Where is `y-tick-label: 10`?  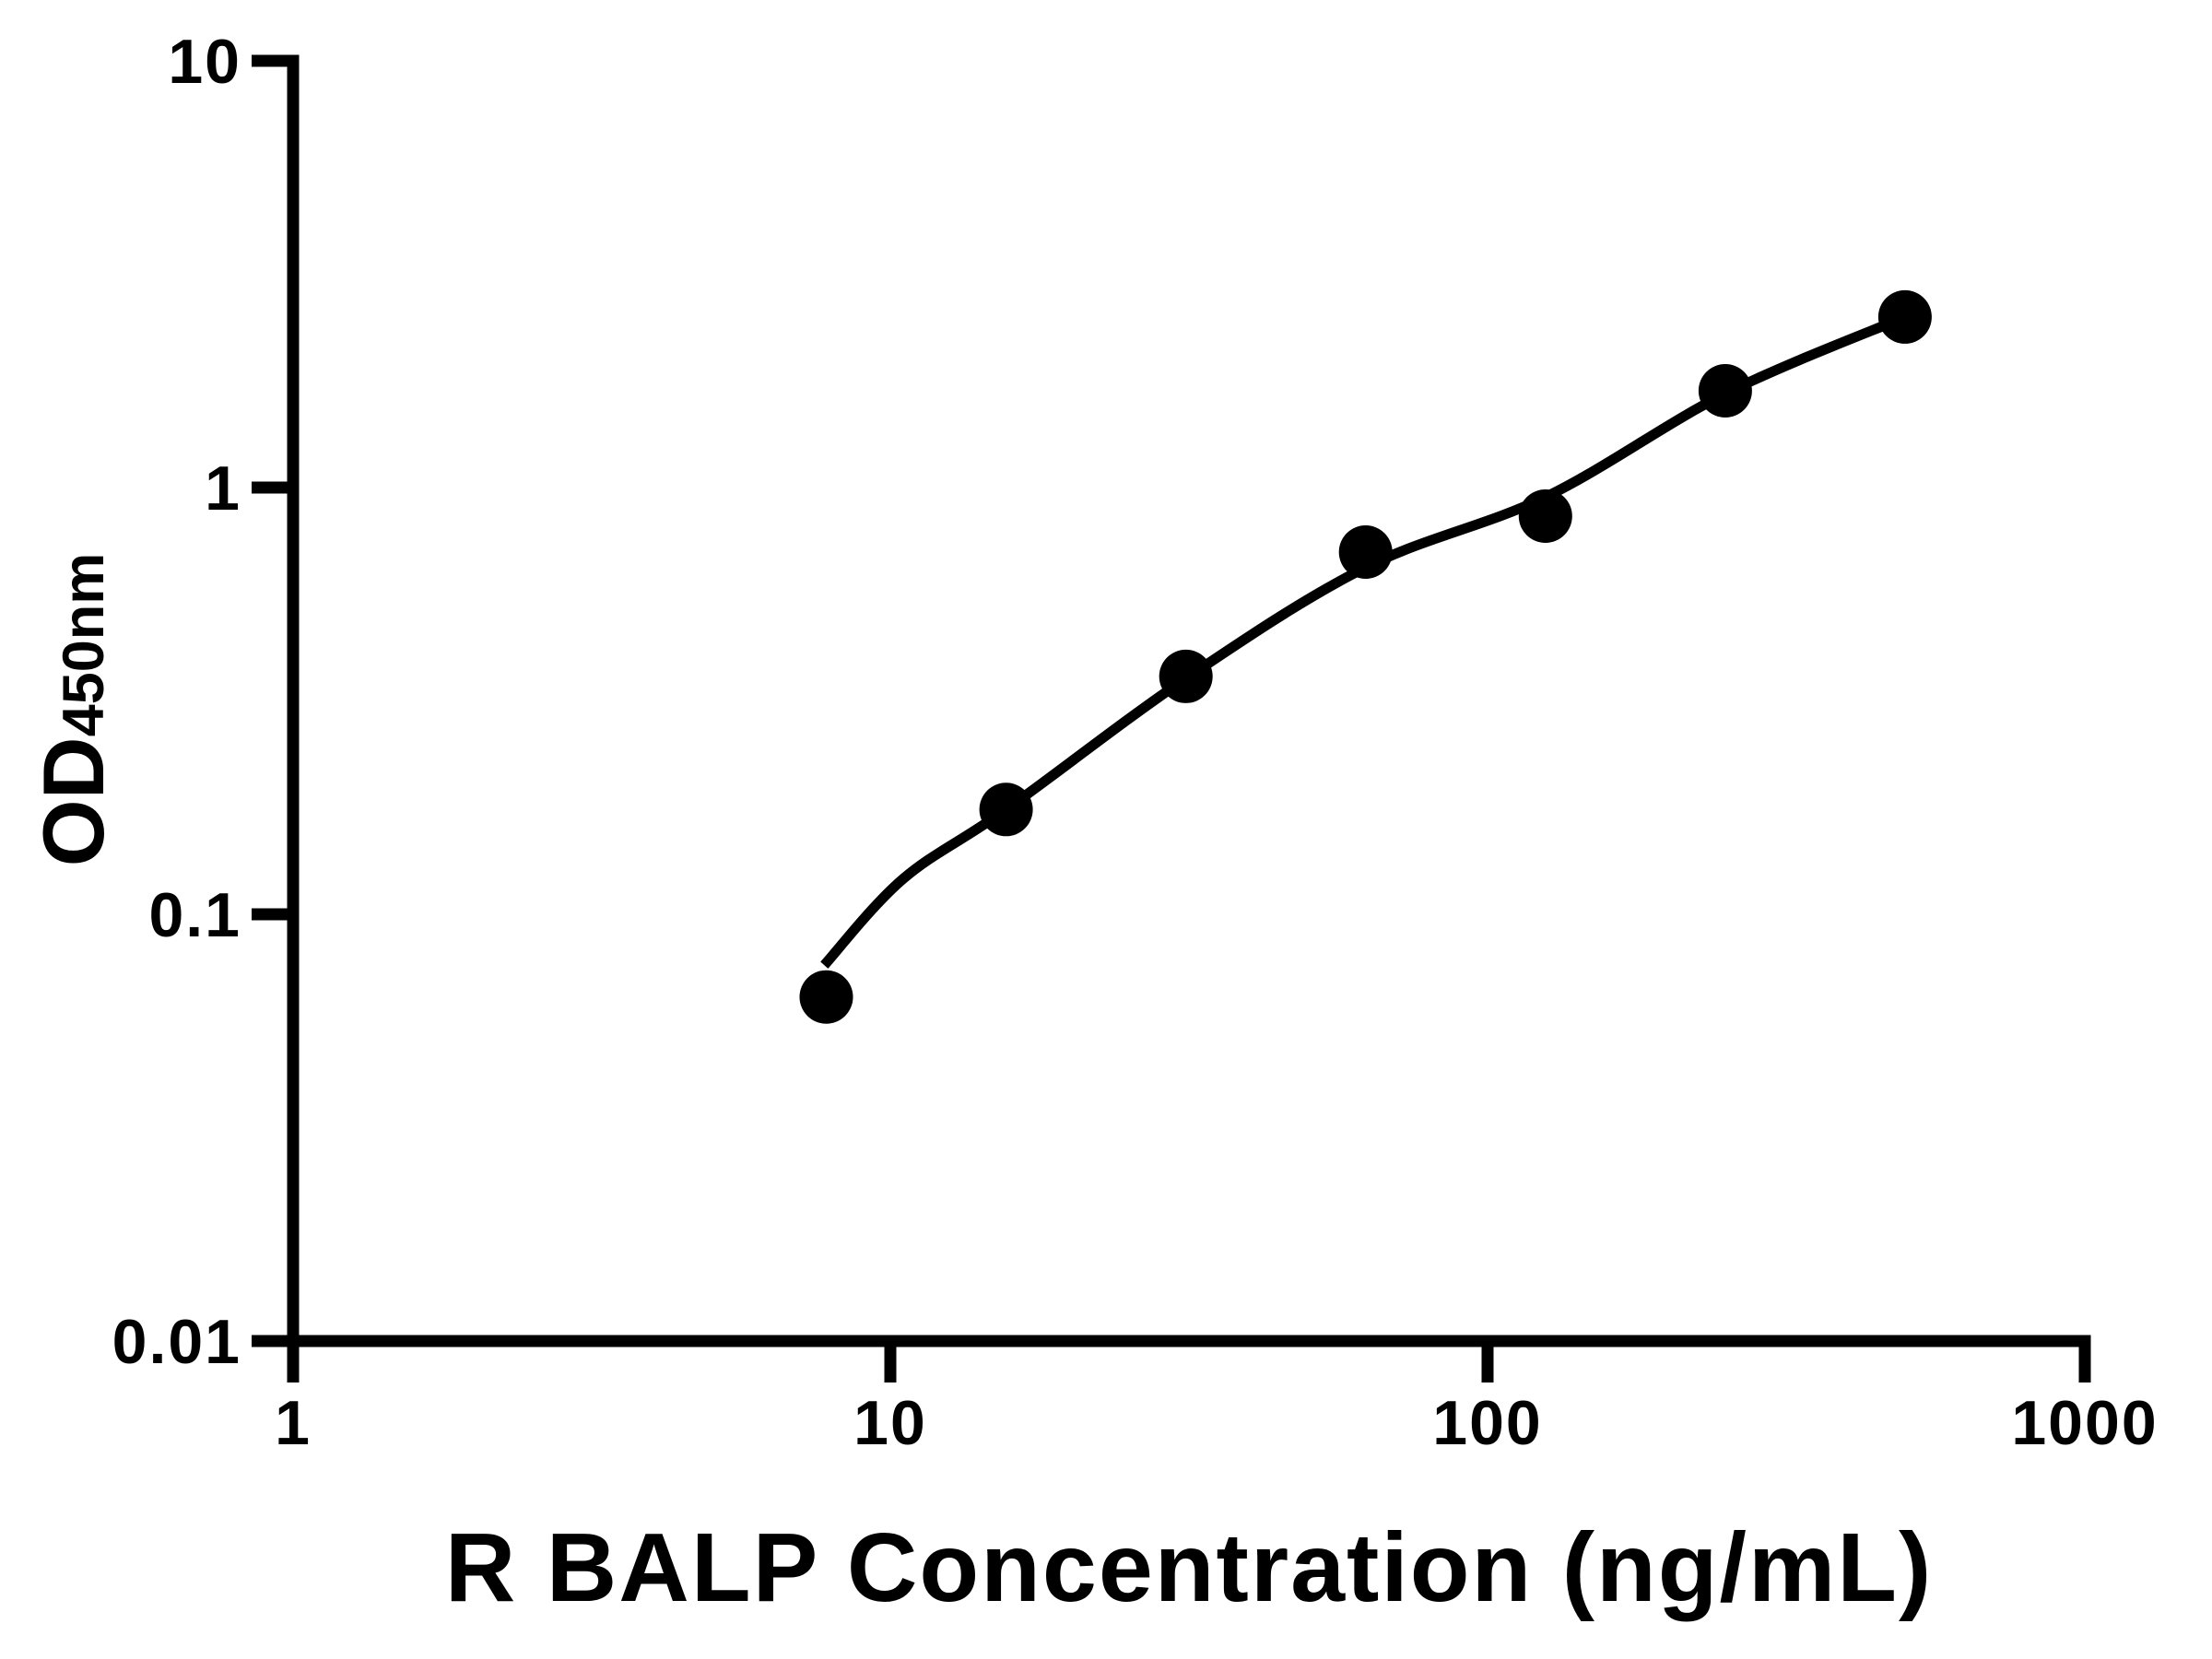
y-tick-label: 10 is located at coordinates (204, 62).